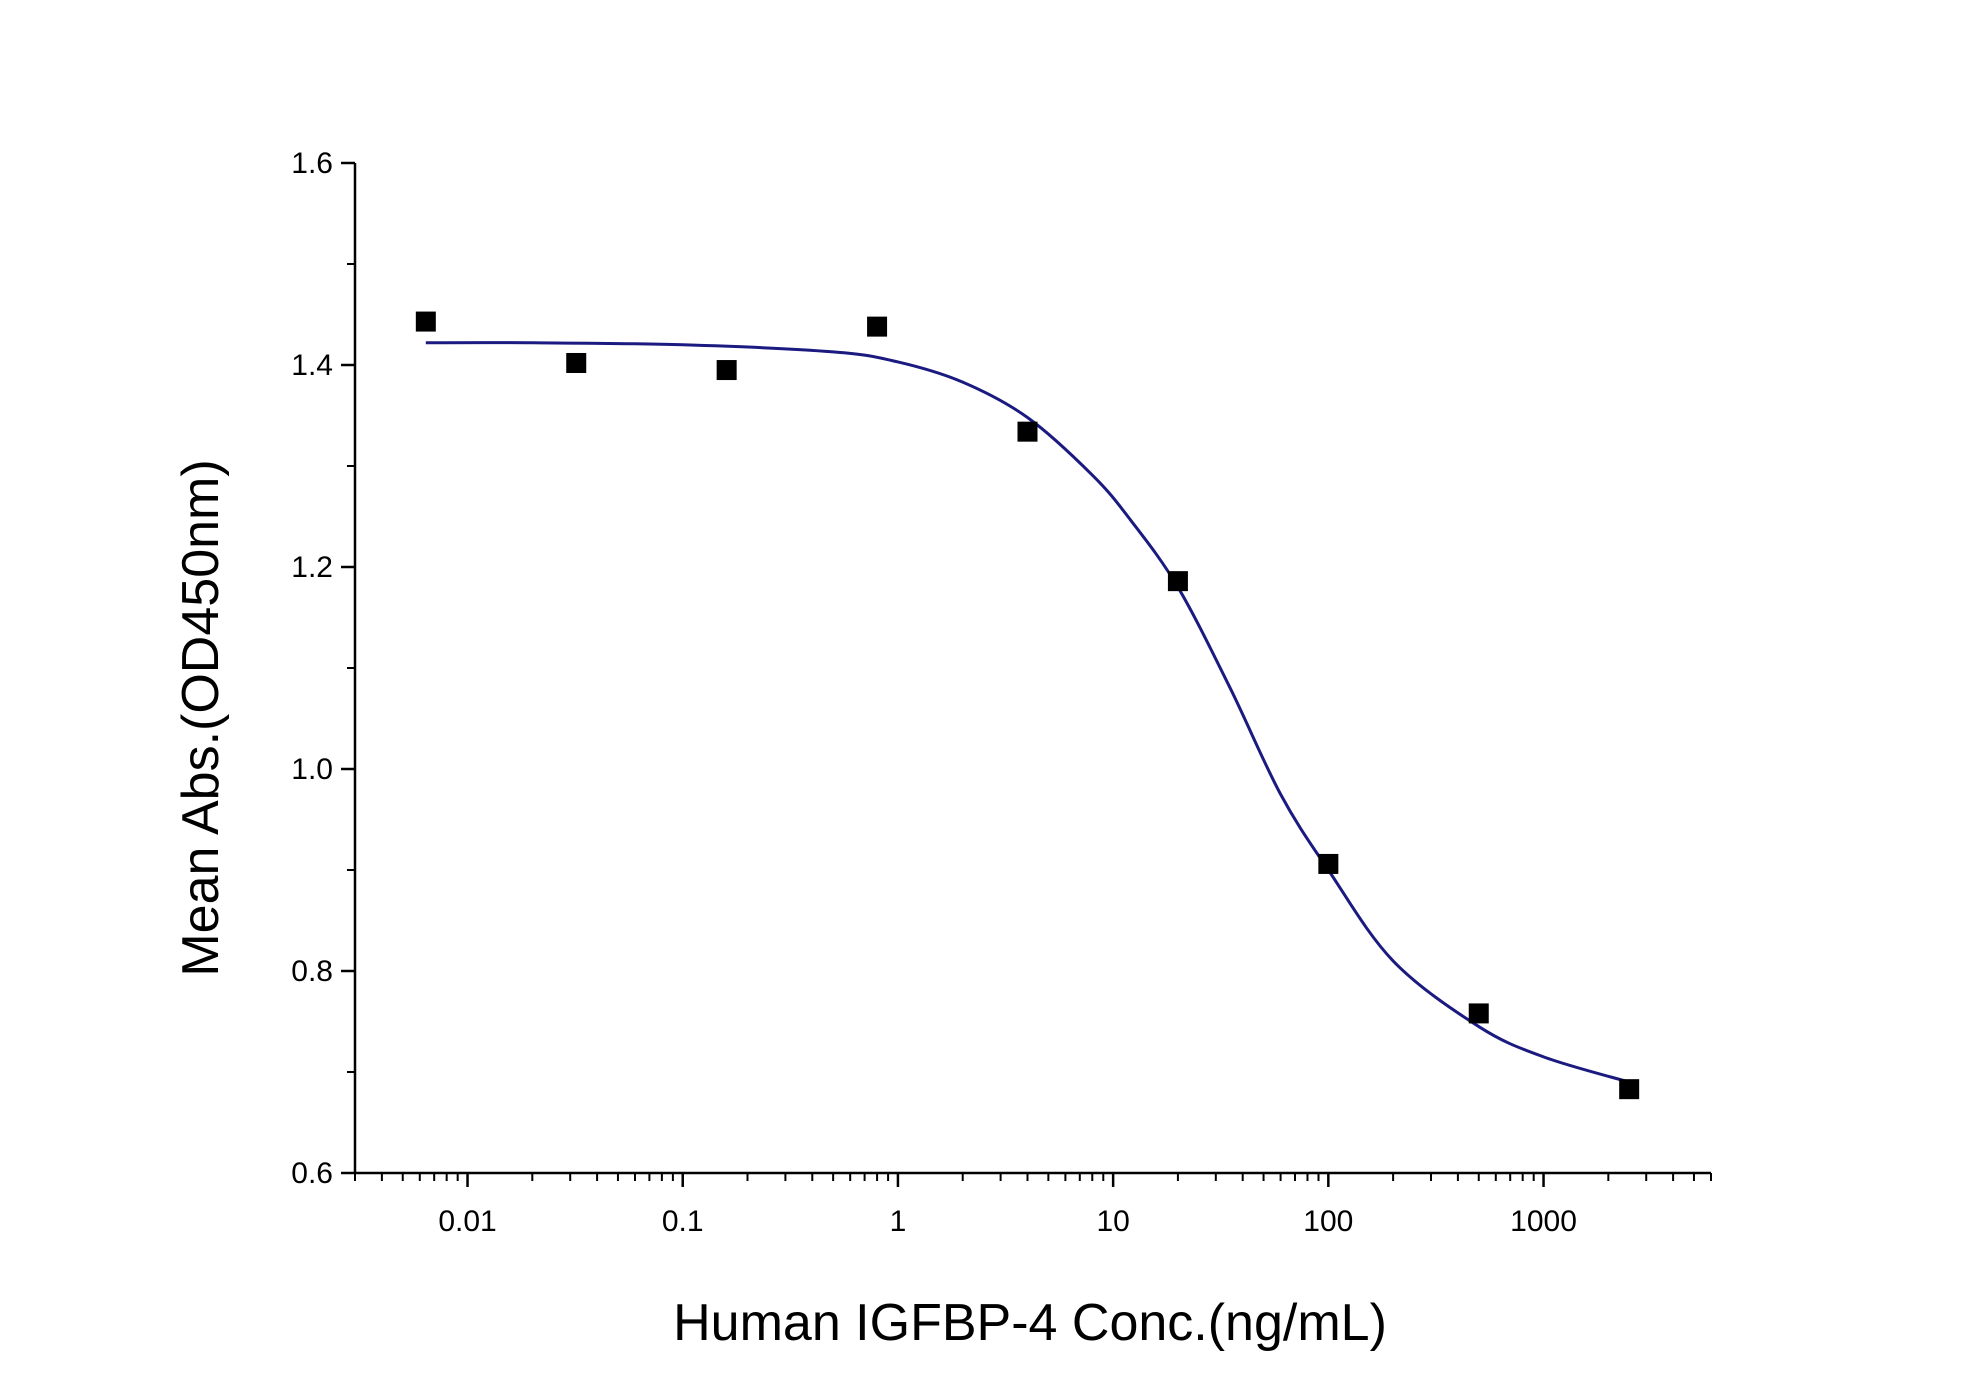  What do you see at coordinates (312, 163) in the screenshot?
I see `y-tick-label: 1.6` at bounding box center [312, 163].